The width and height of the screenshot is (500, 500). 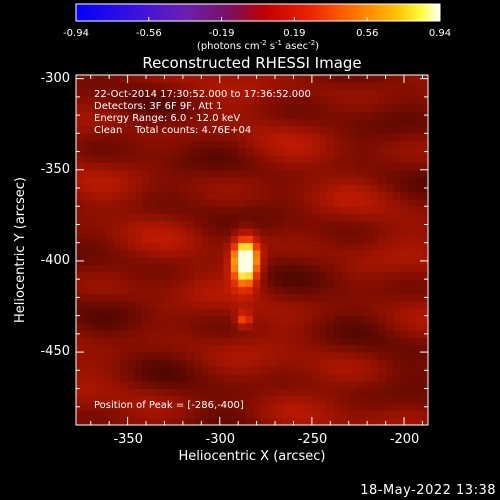 What do you see at coordinates (55, 260) in the screenshot?
I see `y-tick-label: -400` at bounding box center [55, 260].